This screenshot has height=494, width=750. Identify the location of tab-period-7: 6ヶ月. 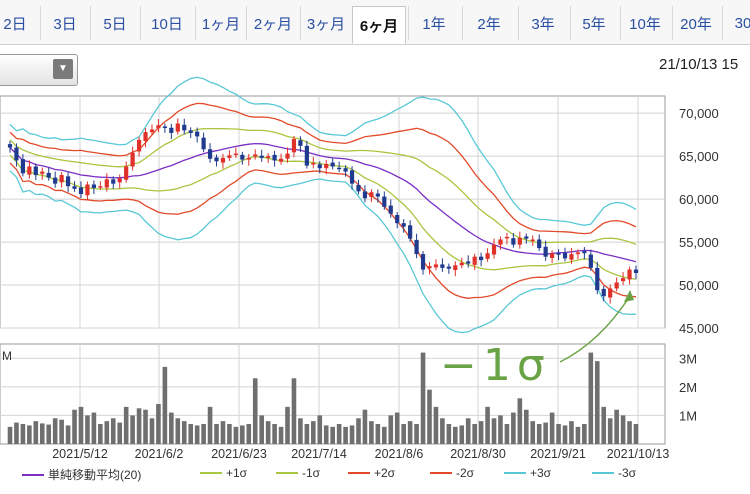
(379, 25).